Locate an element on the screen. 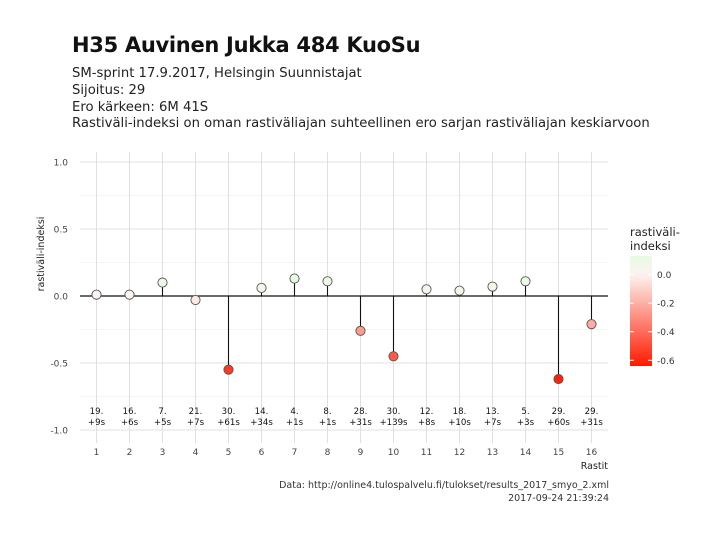 This screenshot has width=720, height=540. x-tick-label: 10 is located at coordinates (394, 453).